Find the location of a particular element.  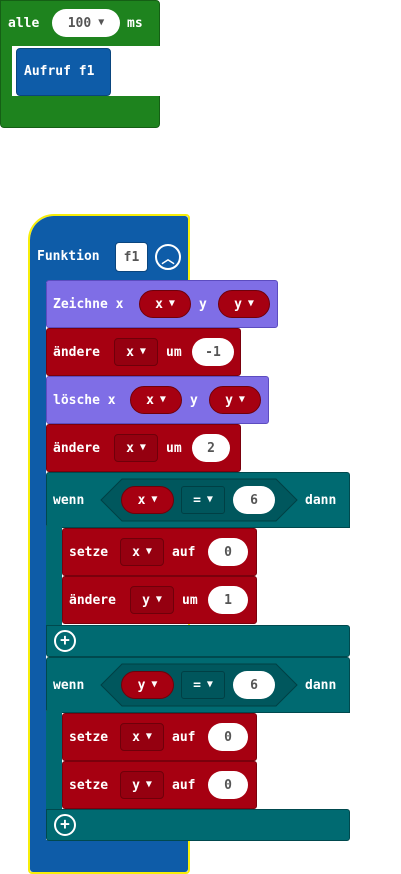

if-x-var: x is located at coordinates (141, 500).